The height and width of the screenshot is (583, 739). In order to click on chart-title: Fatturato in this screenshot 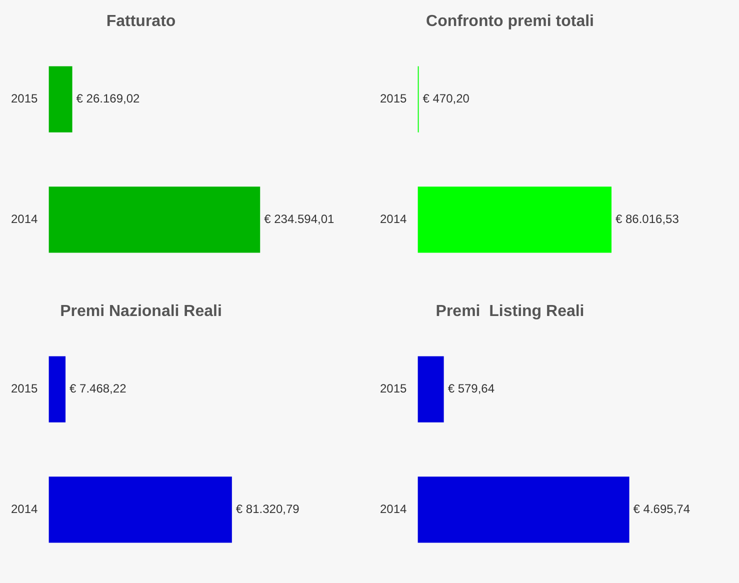, I will do `click(141, 21)`.